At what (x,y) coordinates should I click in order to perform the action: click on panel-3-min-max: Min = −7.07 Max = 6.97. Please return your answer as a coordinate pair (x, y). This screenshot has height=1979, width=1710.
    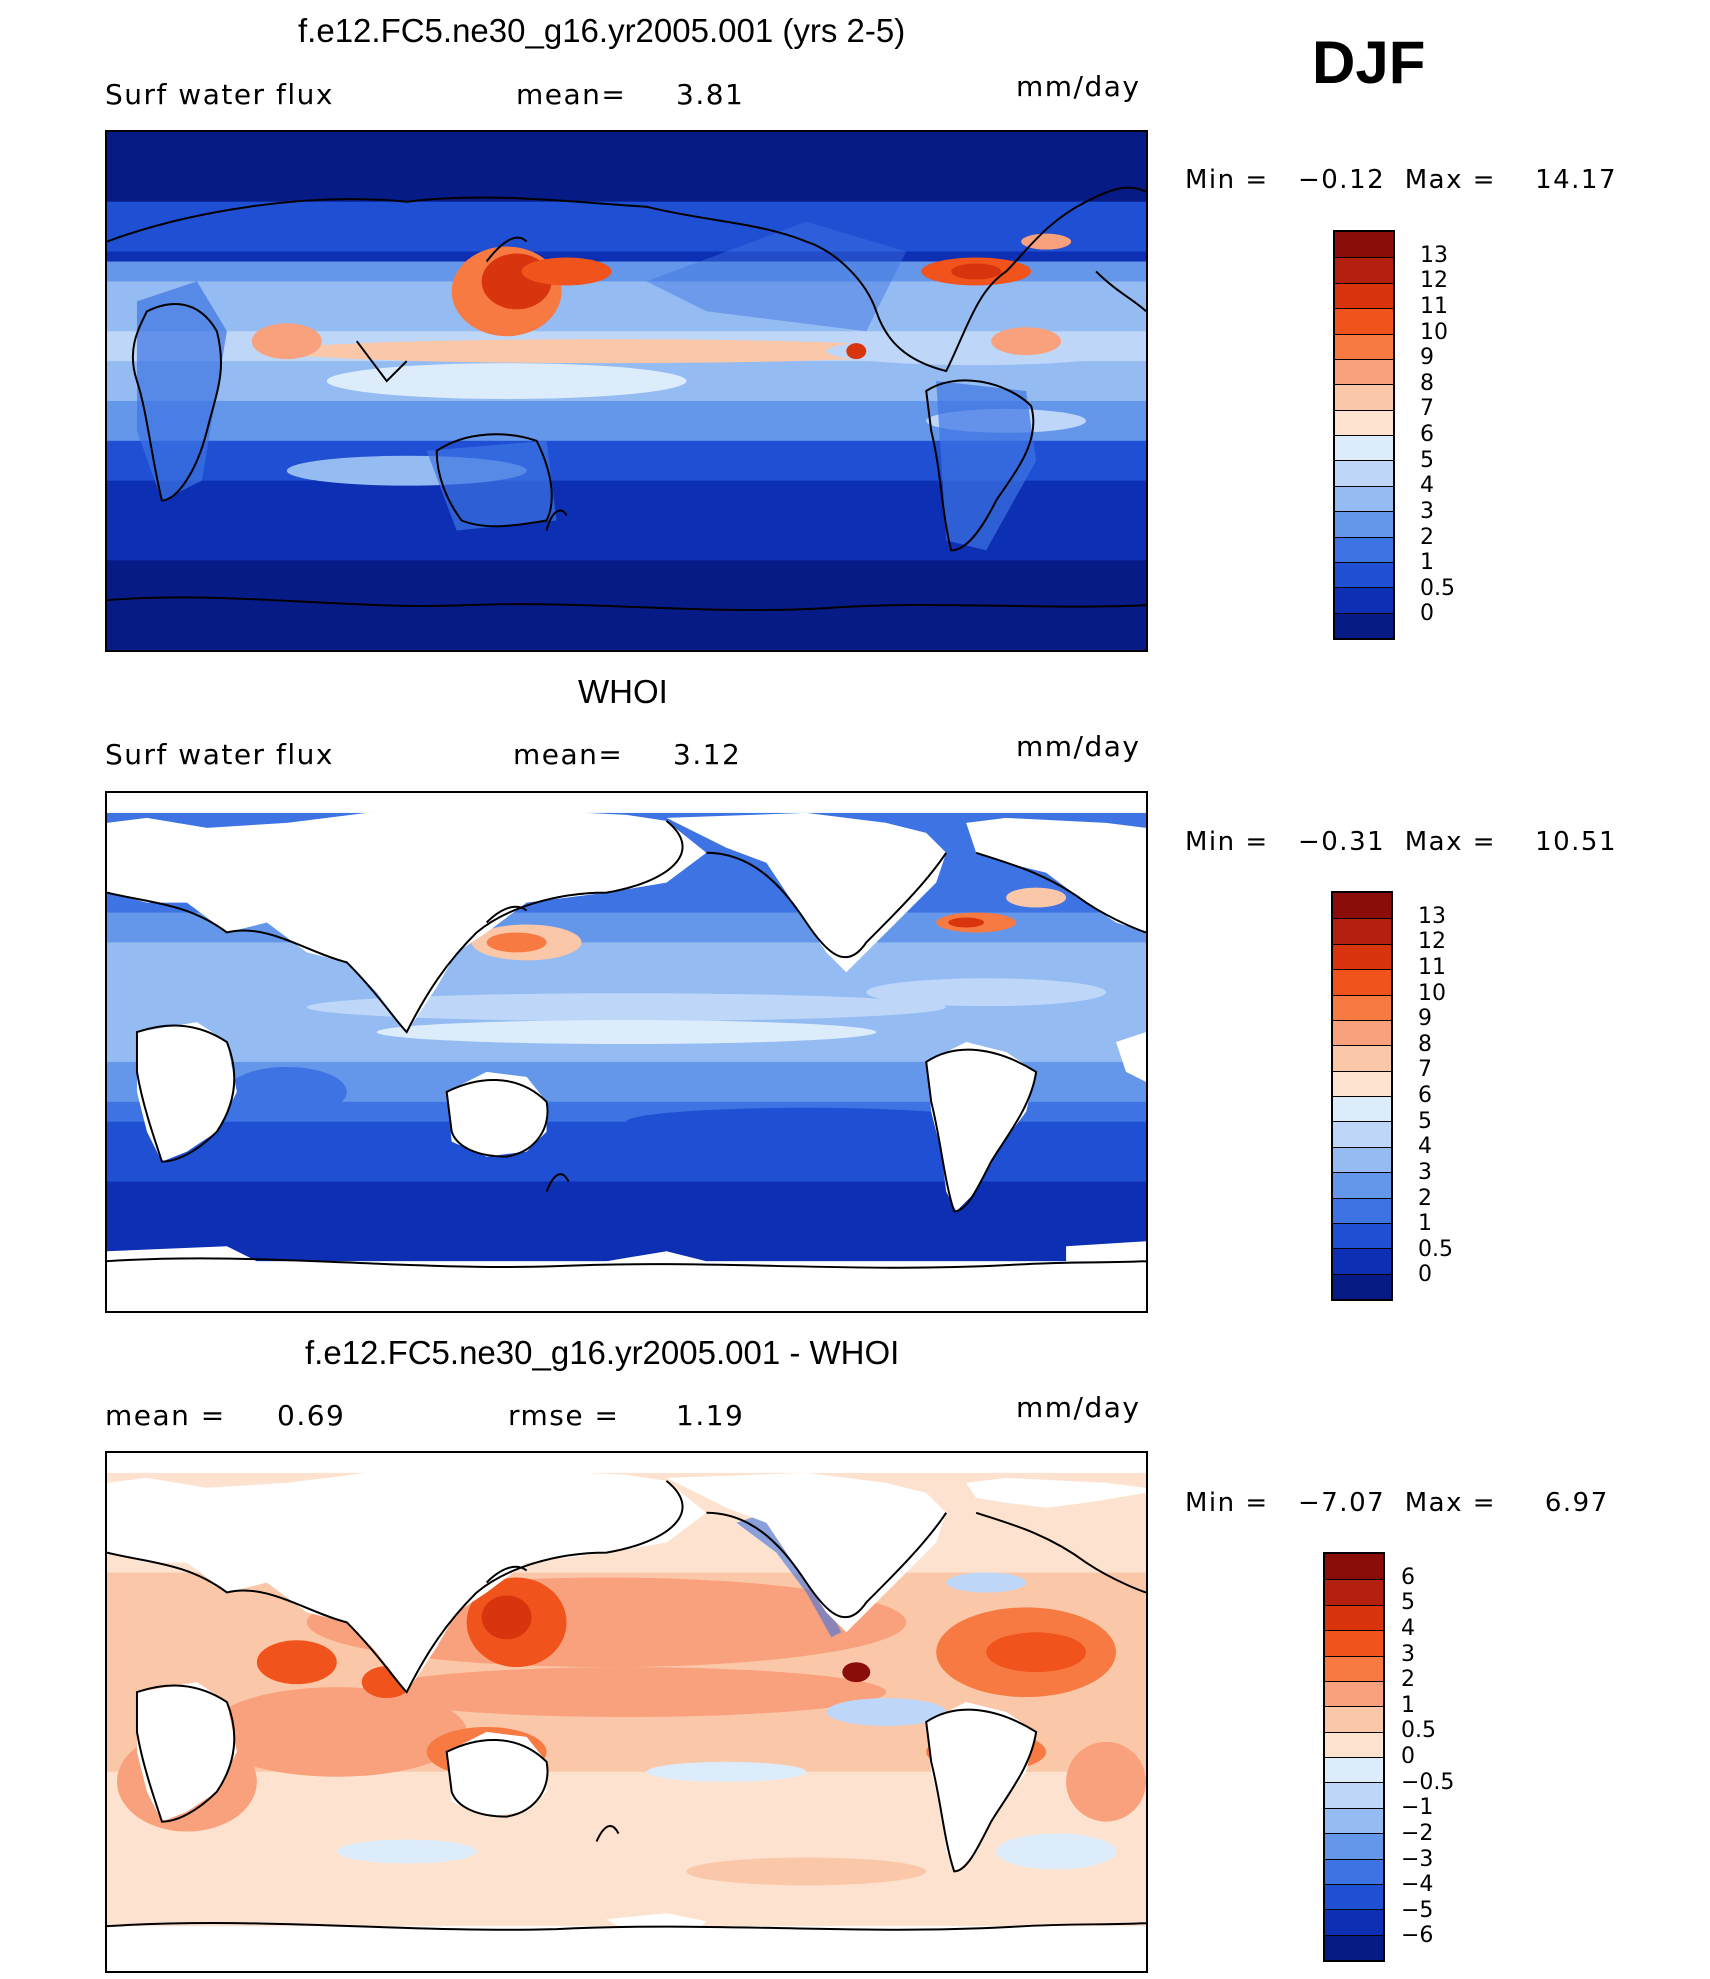
    Looking at the image, I should click on (1397, 1503).